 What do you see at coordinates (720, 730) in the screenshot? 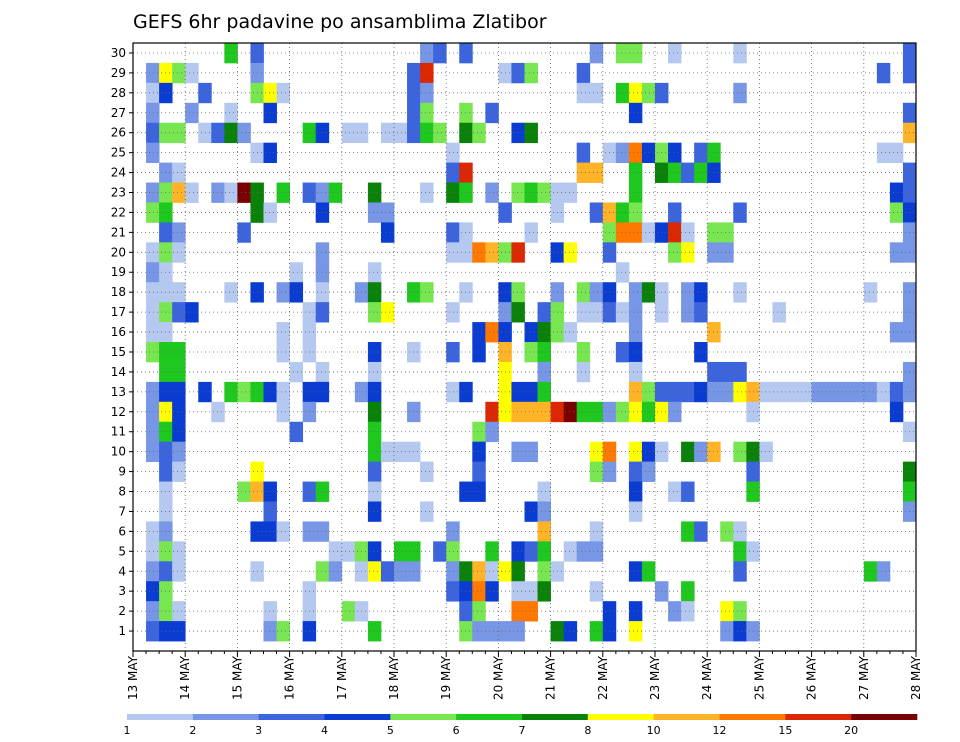
I see `legend-label: 12` at bounding box center [720, 730].